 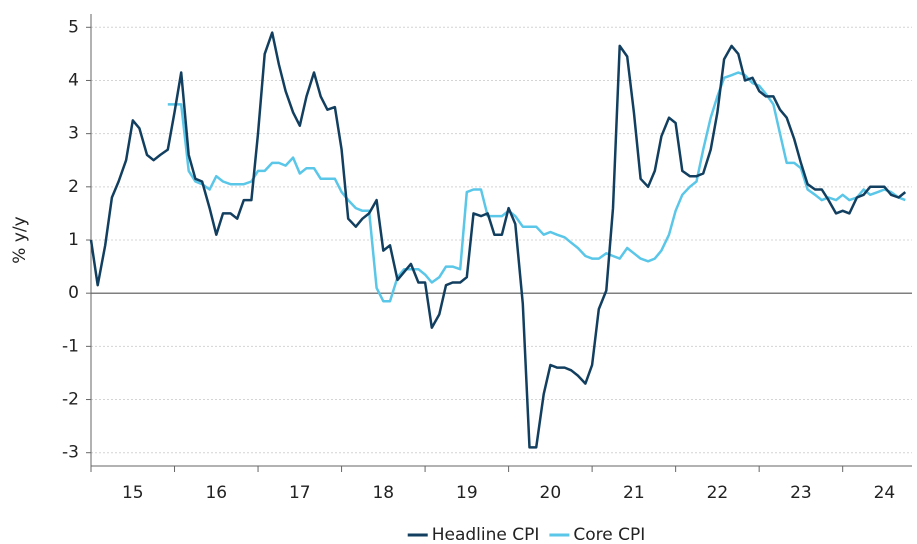 What do you see at coordinates (70, 400) in the screenshot?
I see `y-tick-label: -2` at bounding box center [70, 400].